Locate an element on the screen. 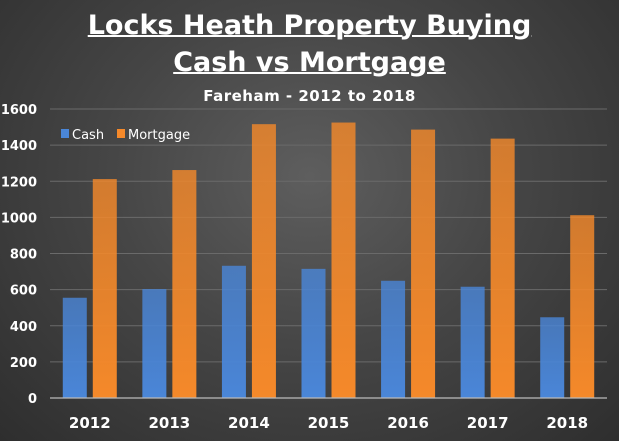  x-tick-label: 2018 is located at coordinates (567, 423).